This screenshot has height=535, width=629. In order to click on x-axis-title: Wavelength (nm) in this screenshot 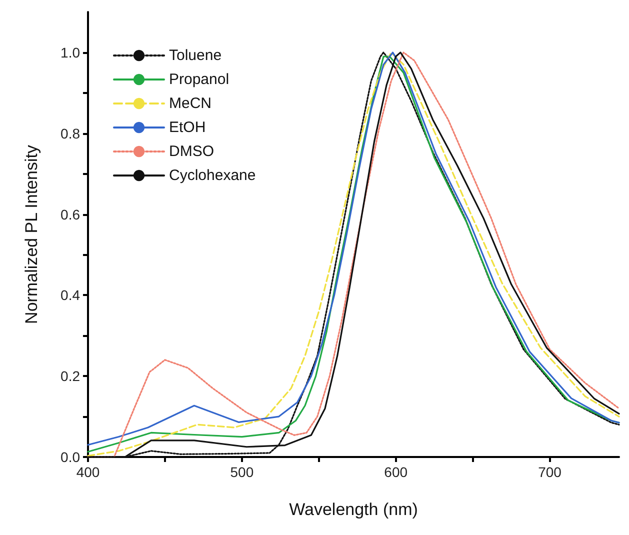, I will do `click(353, 509)`.